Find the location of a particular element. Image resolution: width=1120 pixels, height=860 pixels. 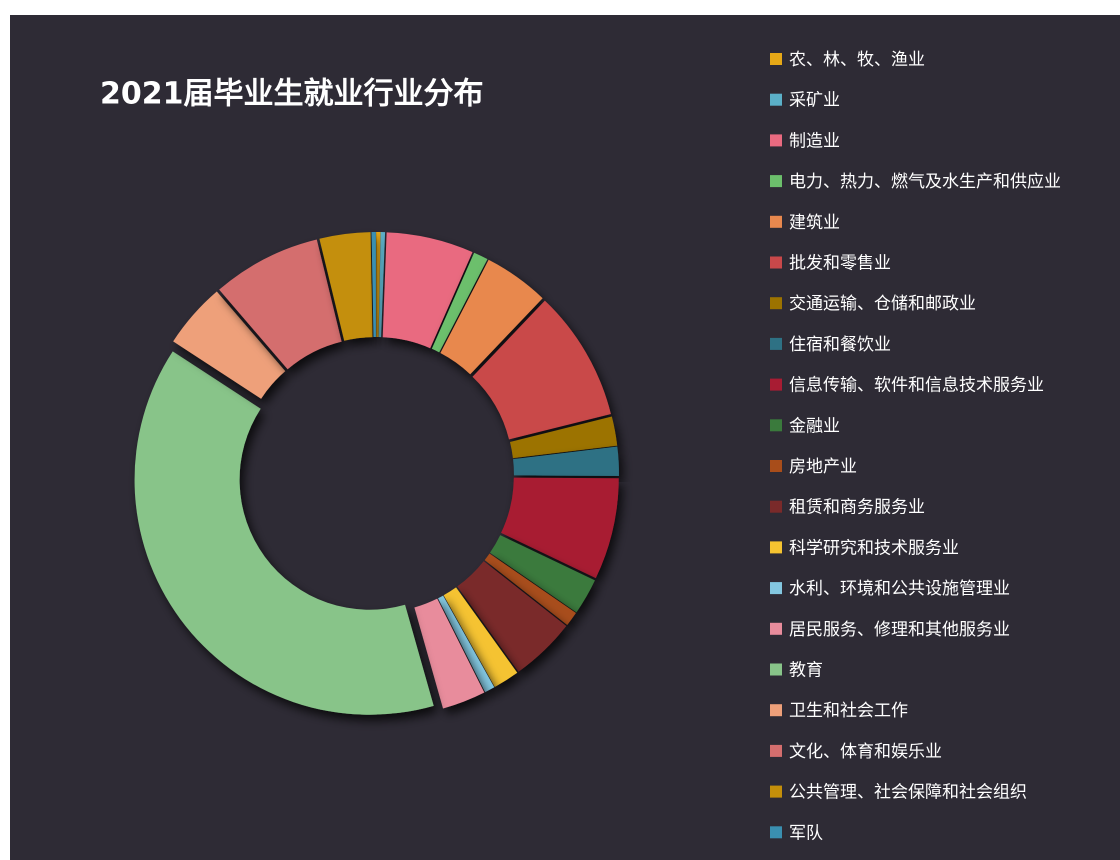

legend-label: 金融业 is located at coordinates (814, 426).